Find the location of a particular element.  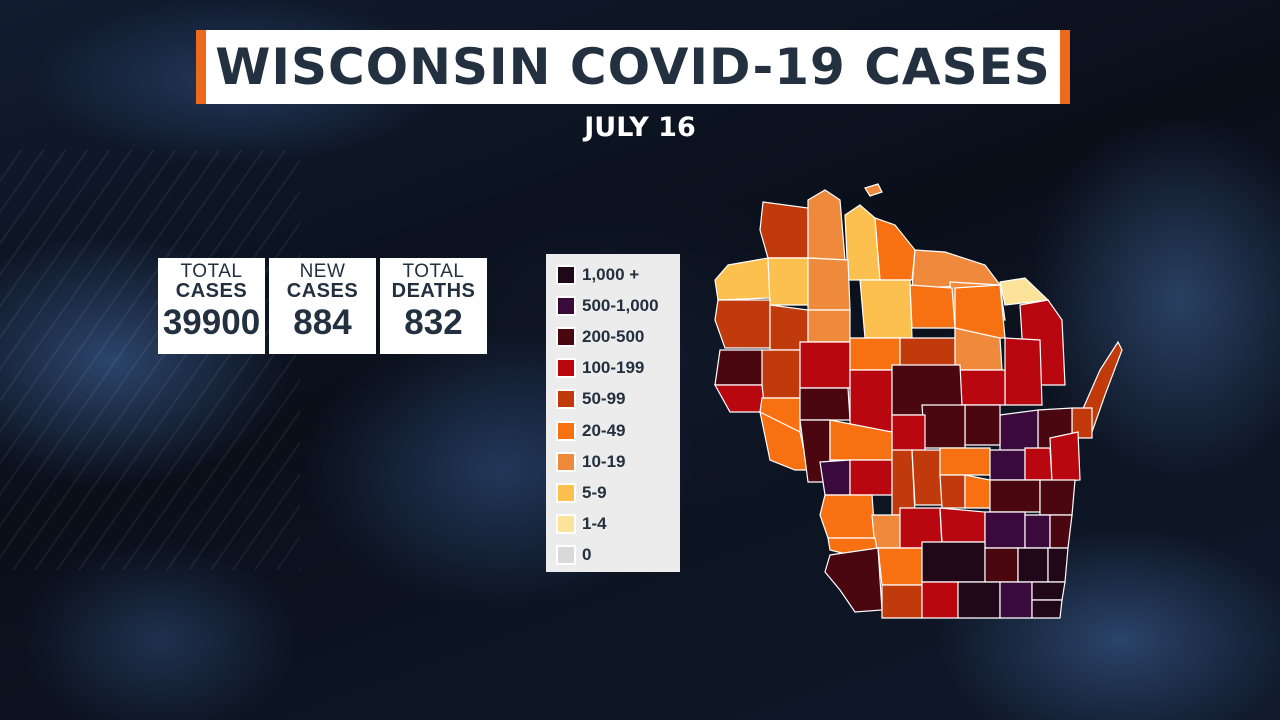

county-iowa is located at coordinates (900, 566).